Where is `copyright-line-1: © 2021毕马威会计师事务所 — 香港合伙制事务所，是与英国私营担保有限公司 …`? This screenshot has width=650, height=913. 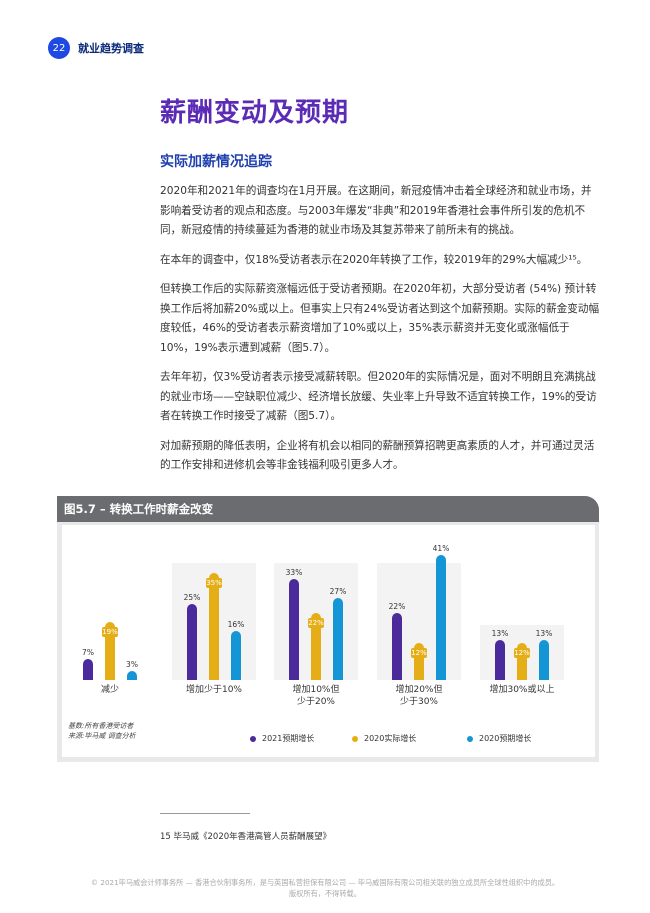 copyright-line-1: © 2021毕马威会计师事务所 — 香港合伙制事务所，是与英国私营担保有限公司 … is located at coordinates (325, 882).